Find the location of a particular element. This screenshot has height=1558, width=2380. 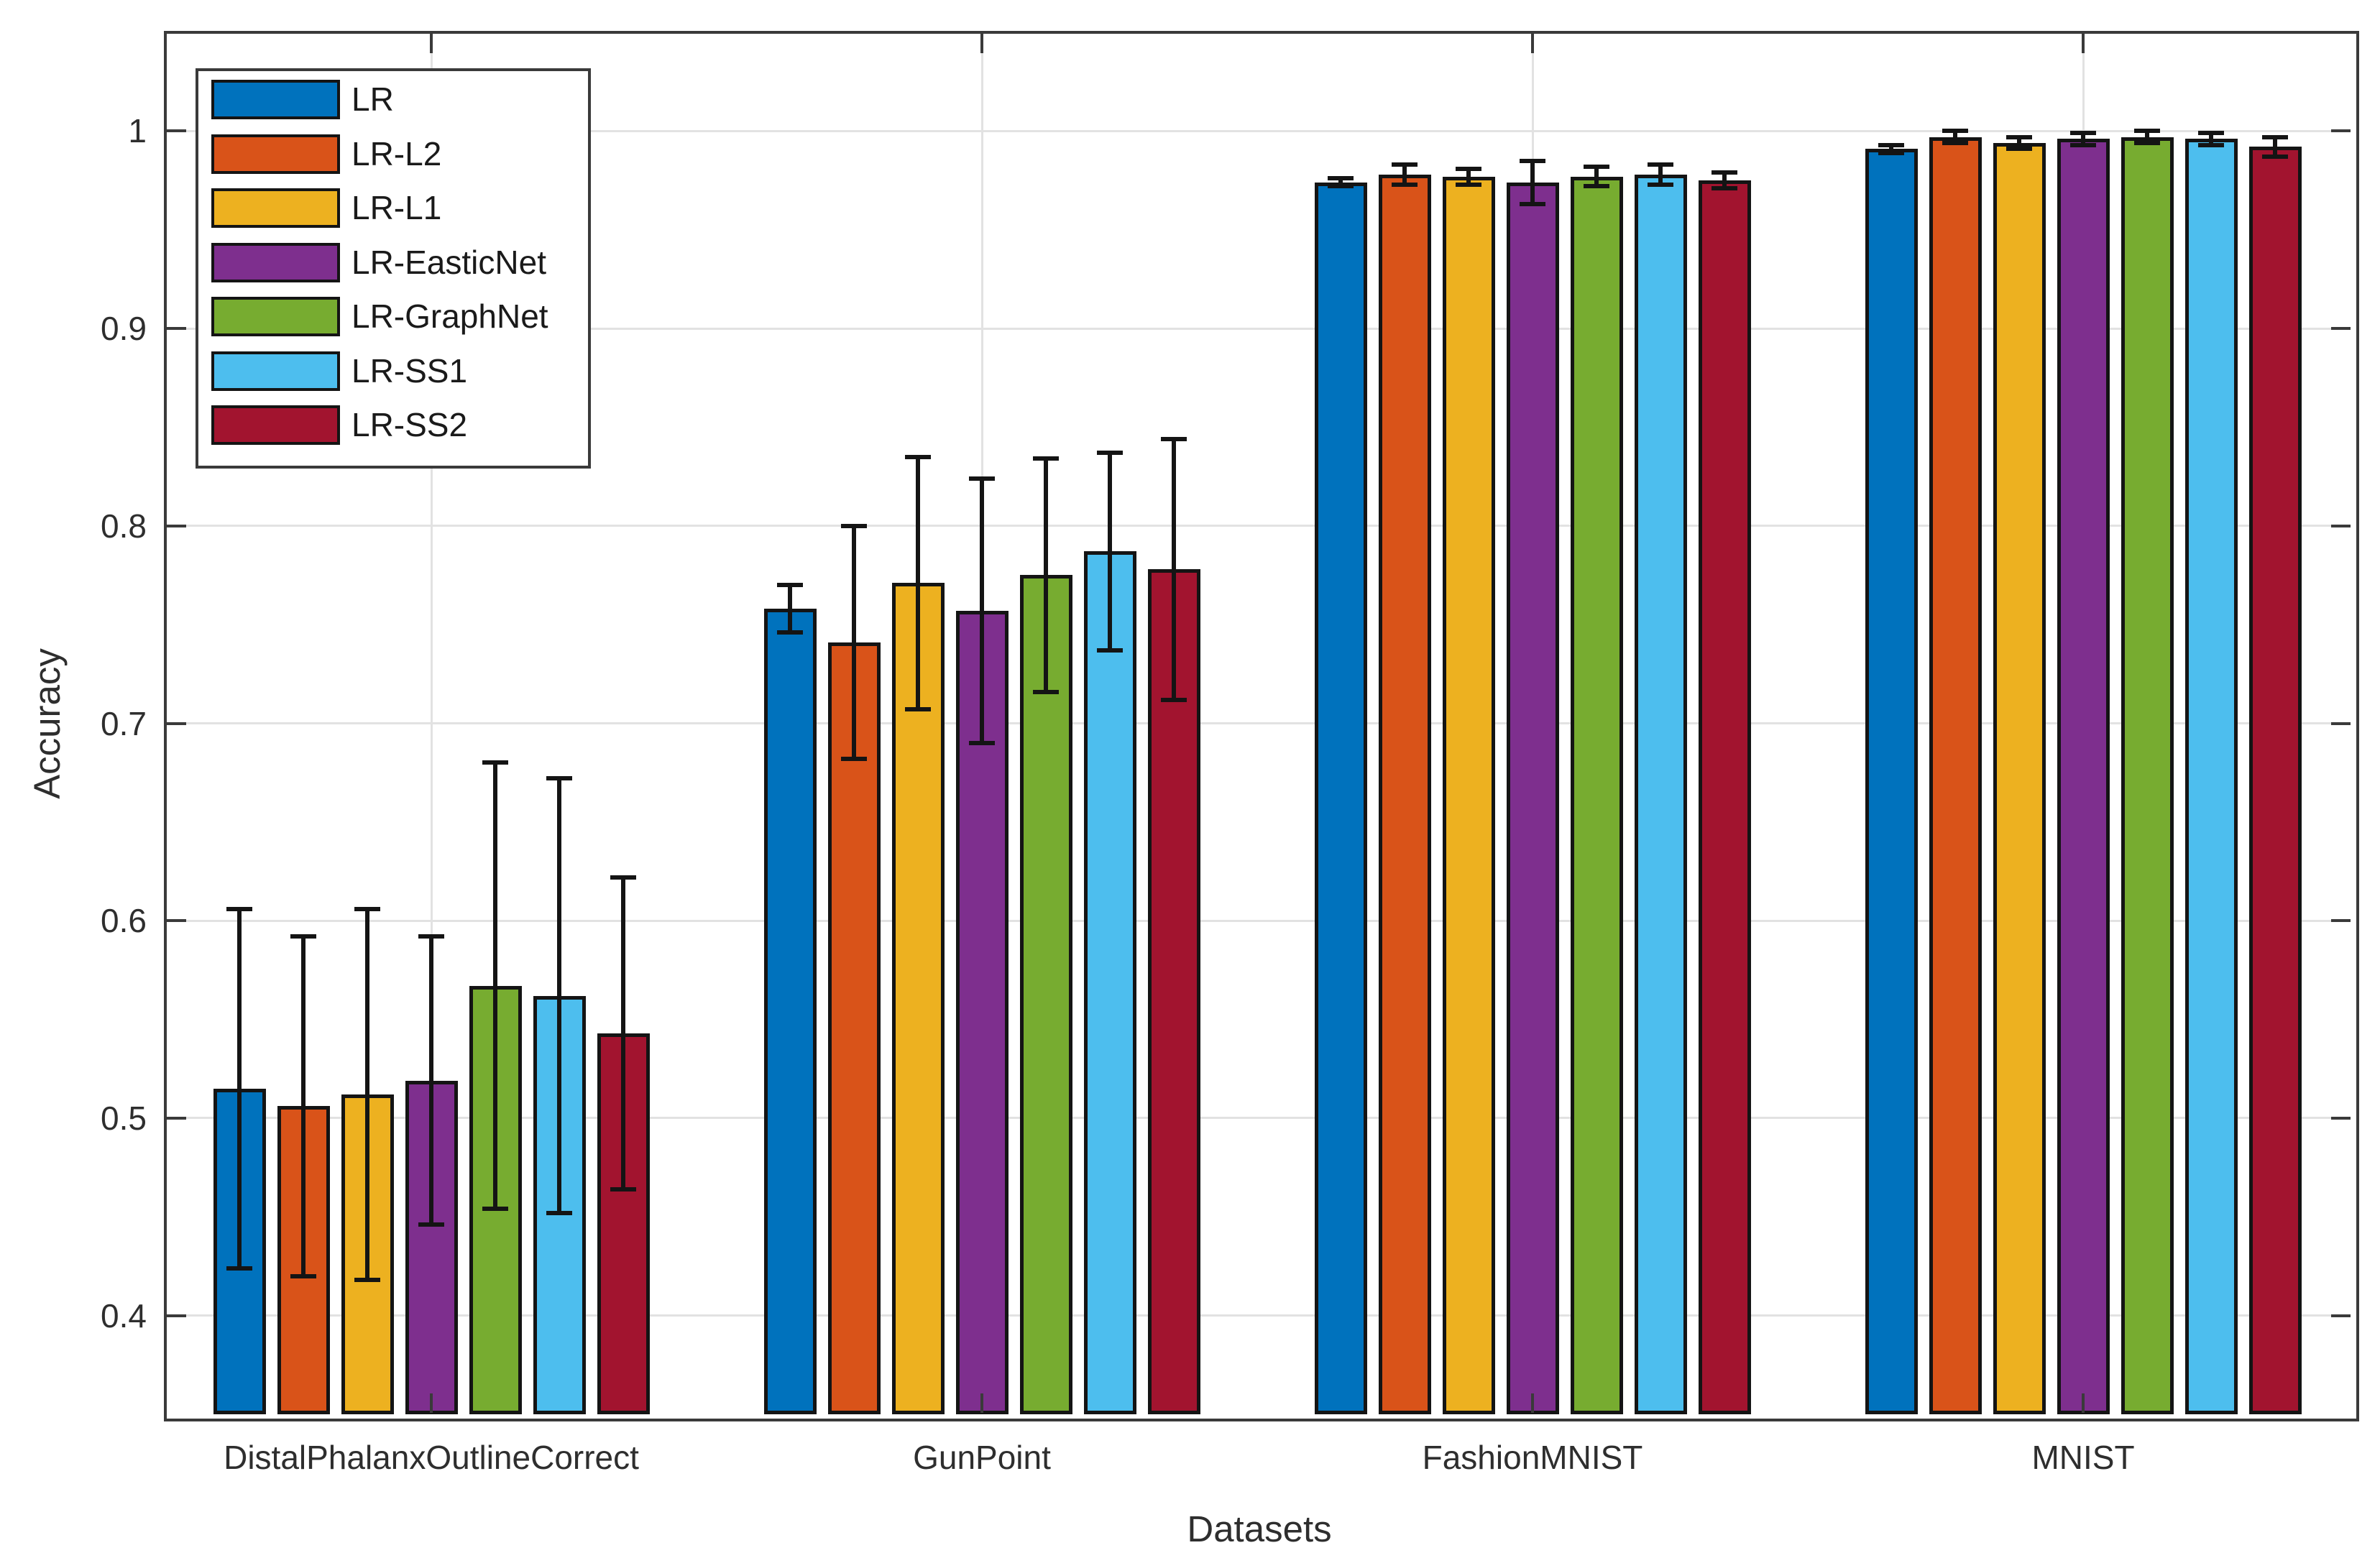

legend-swatch-lr-easticnet is located at coordinates (275, 262).